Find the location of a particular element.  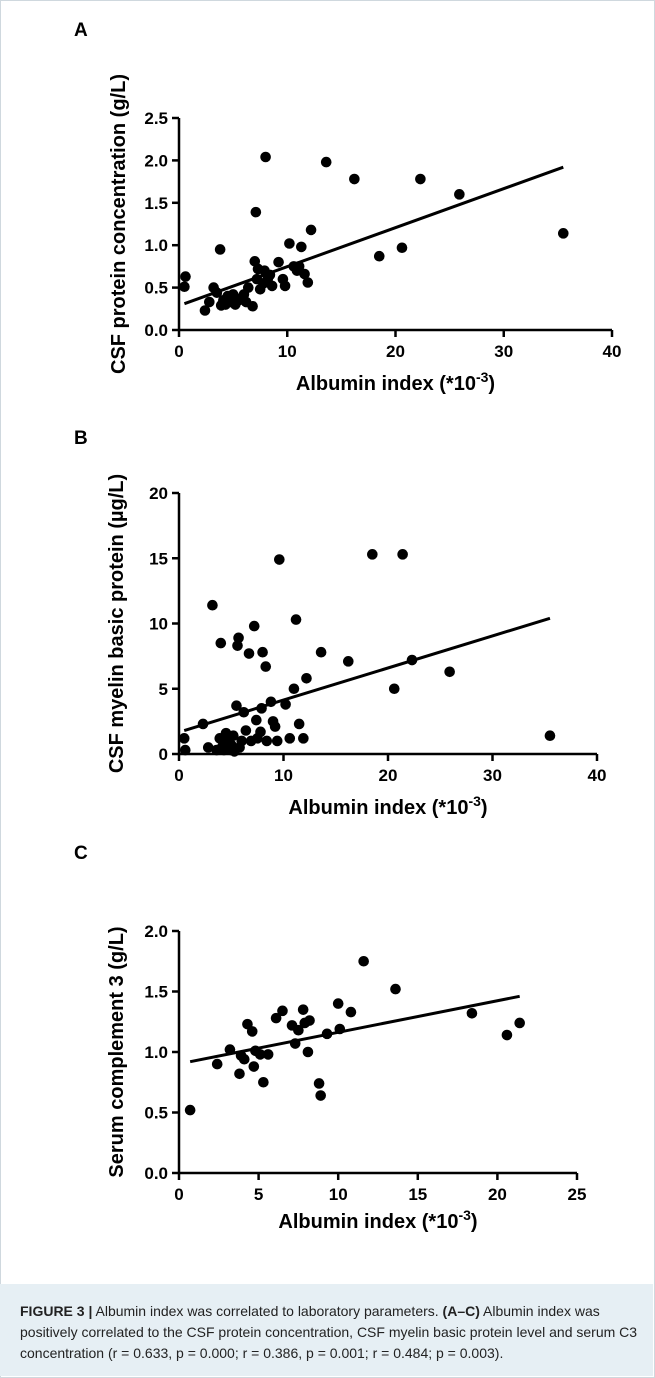

y-tick-label: 1.5 is located at coordinates (156, 203).